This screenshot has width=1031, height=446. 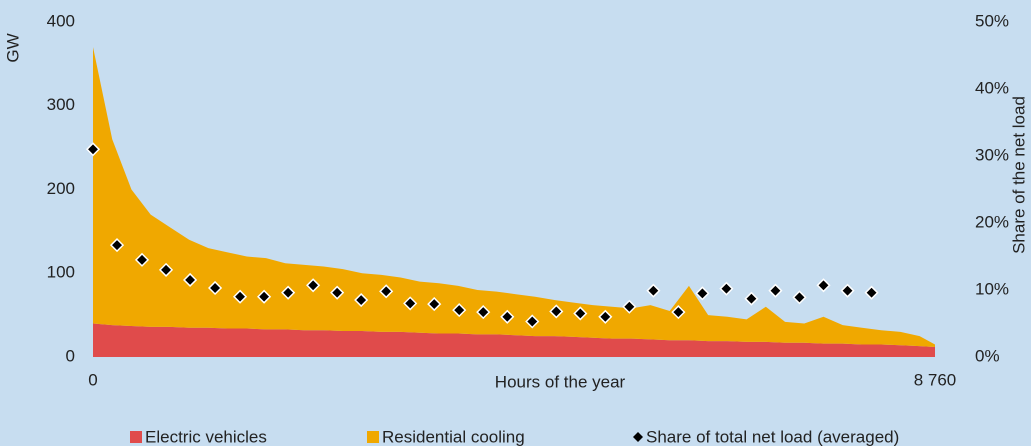 What do you see at coordinates (453, 436) in the screenshot?
I see `legend-label: Residential cooling` at bounding box center [453, 436].